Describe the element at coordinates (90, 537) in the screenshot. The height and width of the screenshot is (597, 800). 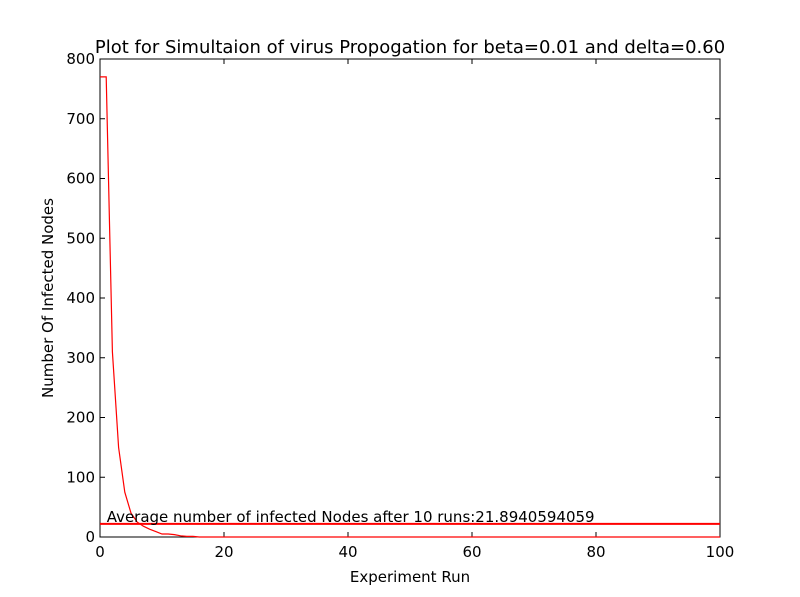
I see `y-tick-label: 0` at that location.